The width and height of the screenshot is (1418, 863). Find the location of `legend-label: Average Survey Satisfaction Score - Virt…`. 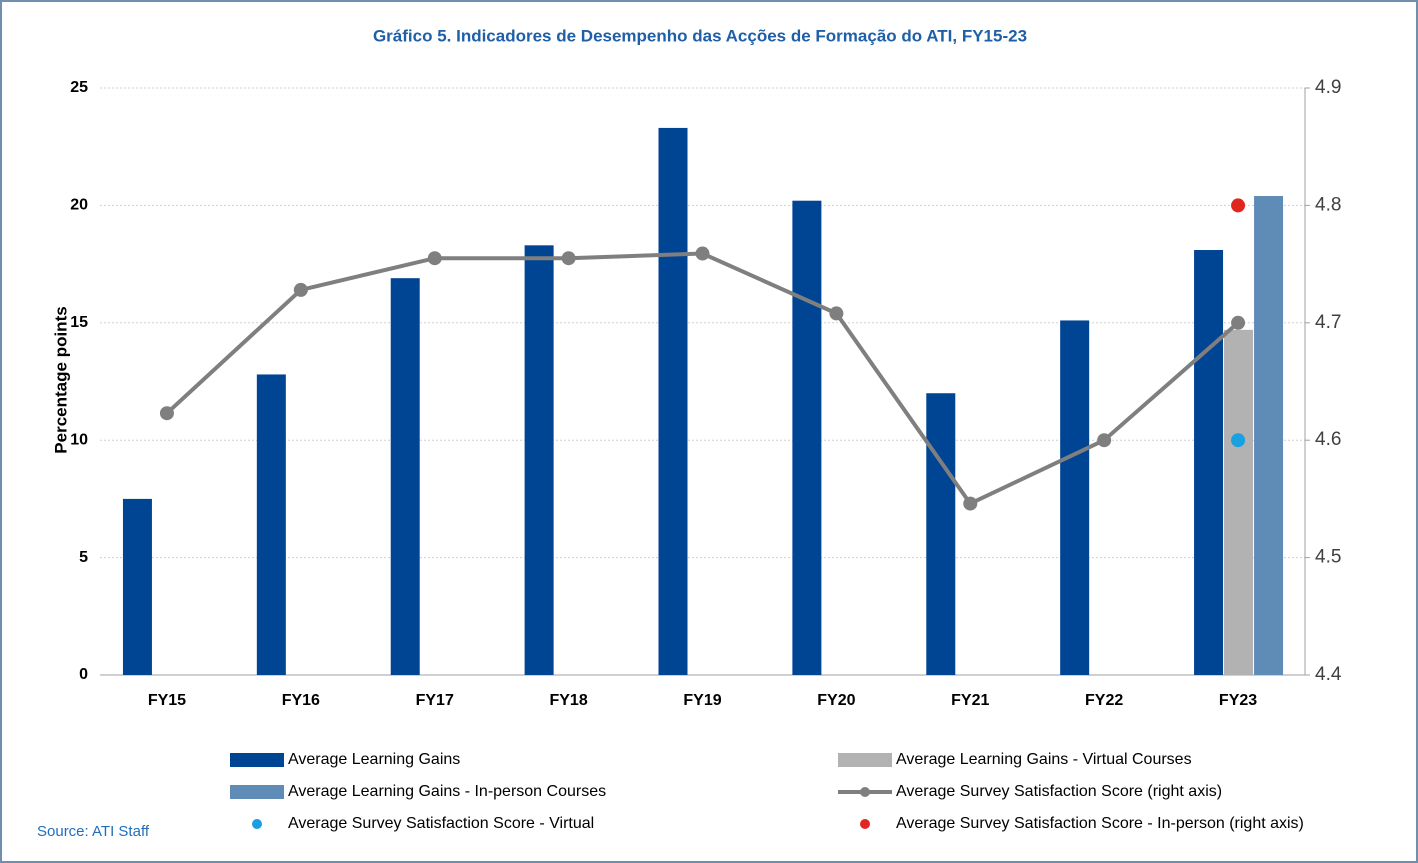

legend-label: Average Survey Satisfaction Score - Virt… is located at coordinates (441, 823).